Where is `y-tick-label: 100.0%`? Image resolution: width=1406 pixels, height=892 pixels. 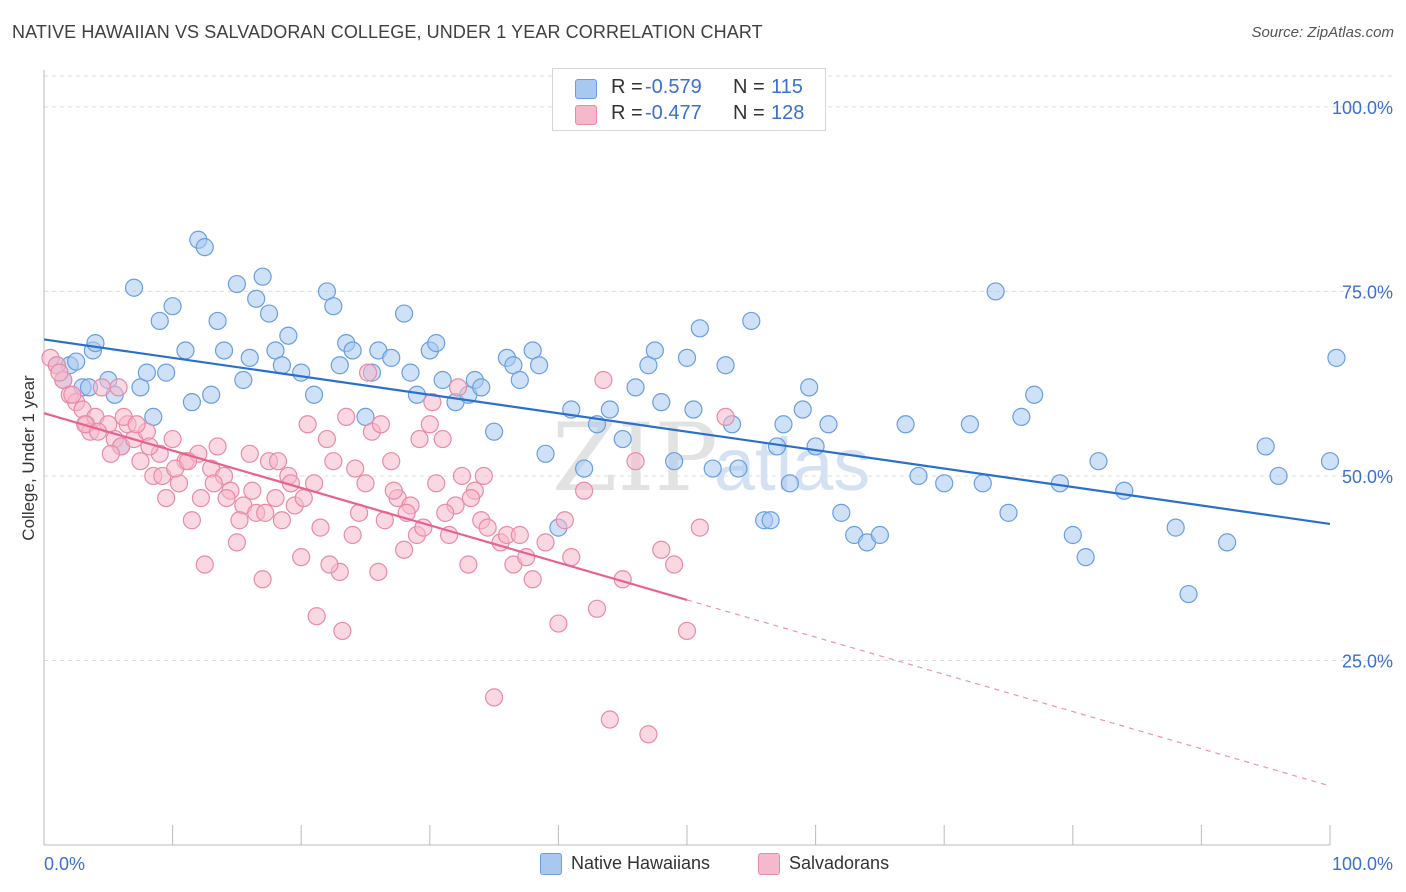 y-tick-label: 100.0% is located at coordinates (1362, 108).